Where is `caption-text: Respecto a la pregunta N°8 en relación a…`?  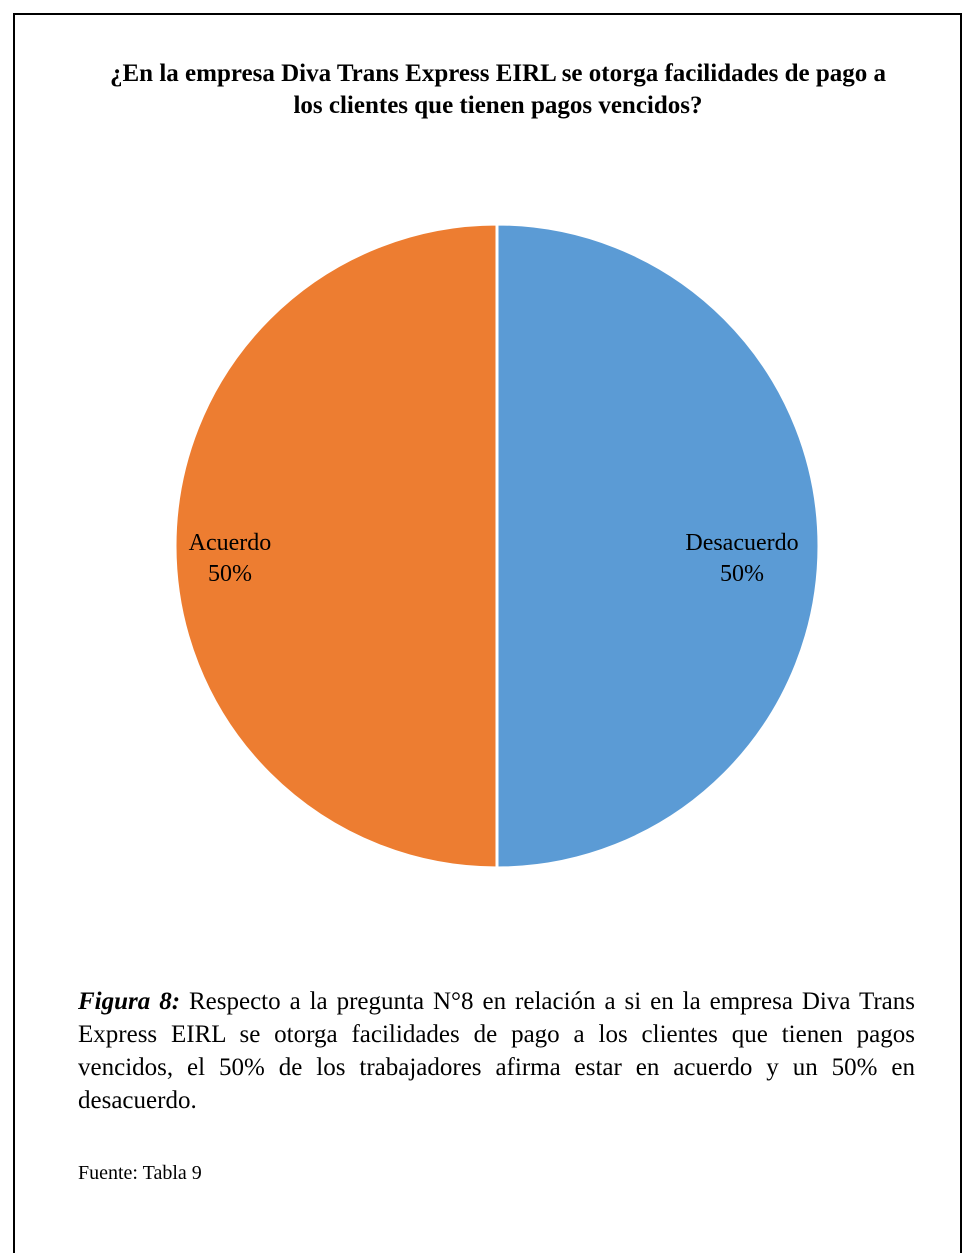 caption-text: Respecto a la pregunta N°8 en relación a… is located at coordinates (497, 1051).